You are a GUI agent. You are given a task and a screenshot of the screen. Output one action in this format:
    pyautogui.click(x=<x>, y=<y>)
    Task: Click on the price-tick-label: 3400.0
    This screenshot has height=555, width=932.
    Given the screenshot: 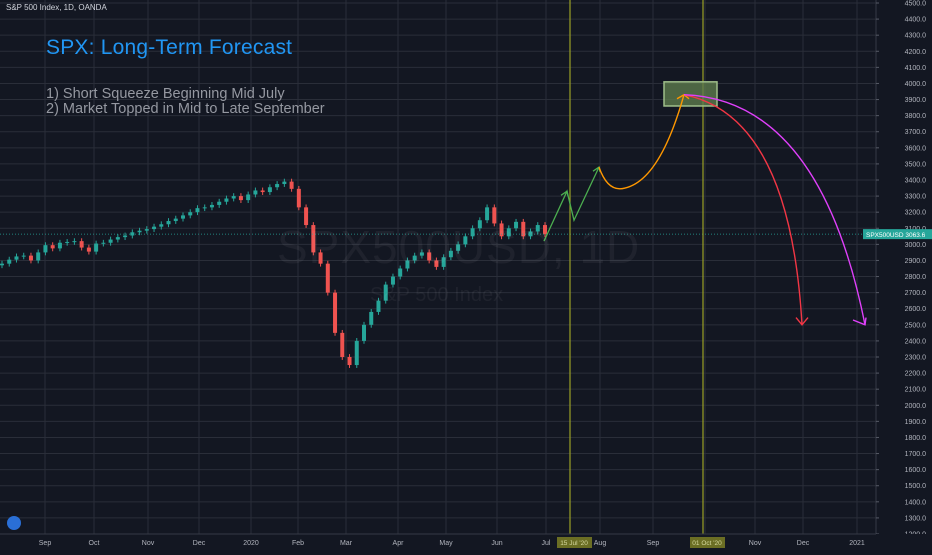 What is the action you would take?
    pyautogui.click(x=916, y=181)
    